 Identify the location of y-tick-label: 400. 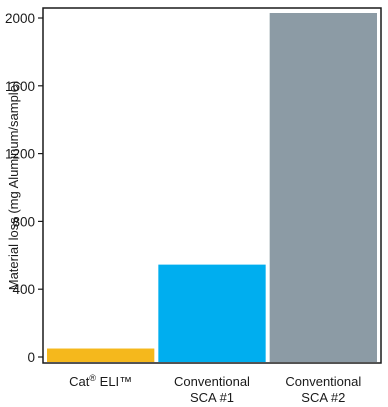
(23, 289).